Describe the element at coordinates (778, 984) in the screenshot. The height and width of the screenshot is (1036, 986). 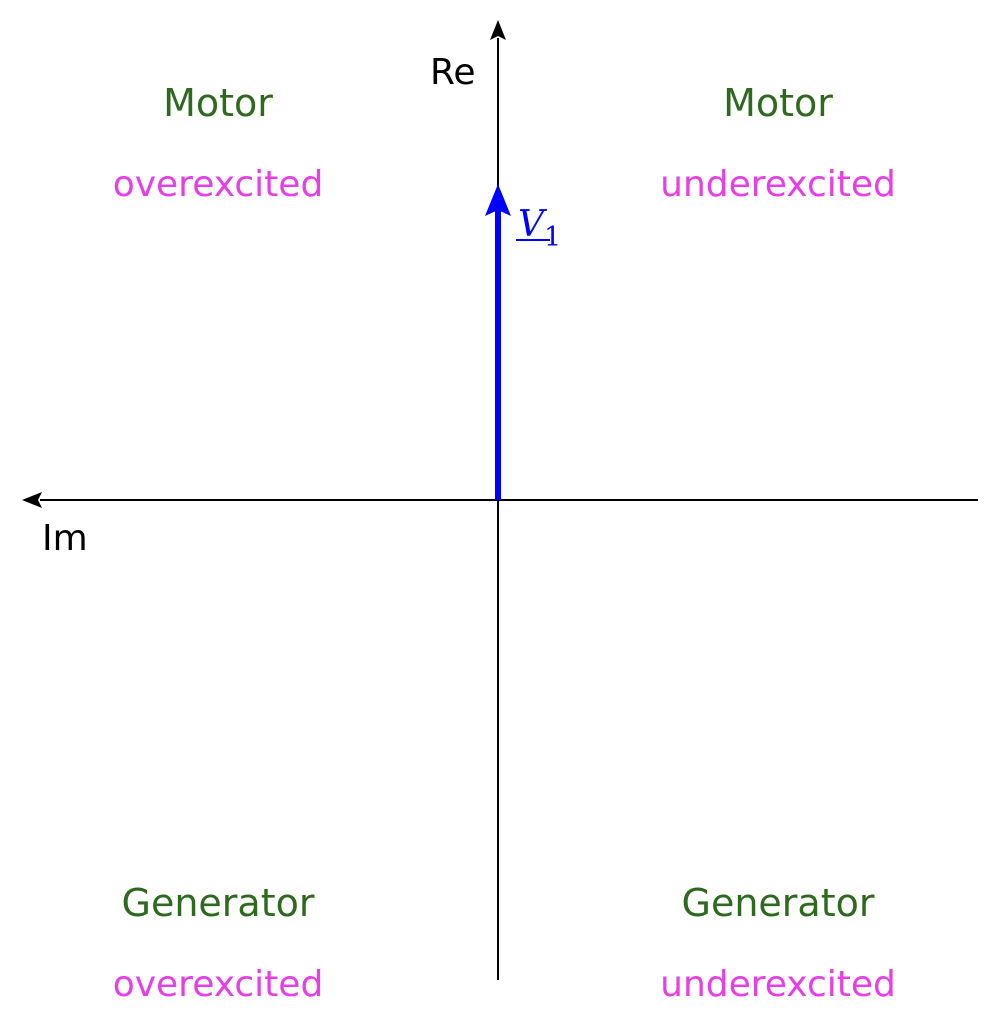
I see `quadrant-bottom-right-state: underexcited` at that location.